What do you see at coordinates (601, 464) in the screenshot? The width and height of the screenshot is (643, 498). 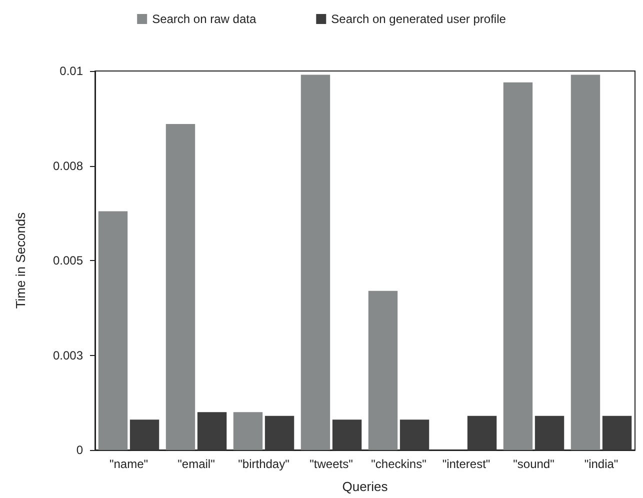 I see `x-tick-label: "india"` at bounding box center [601, 464].